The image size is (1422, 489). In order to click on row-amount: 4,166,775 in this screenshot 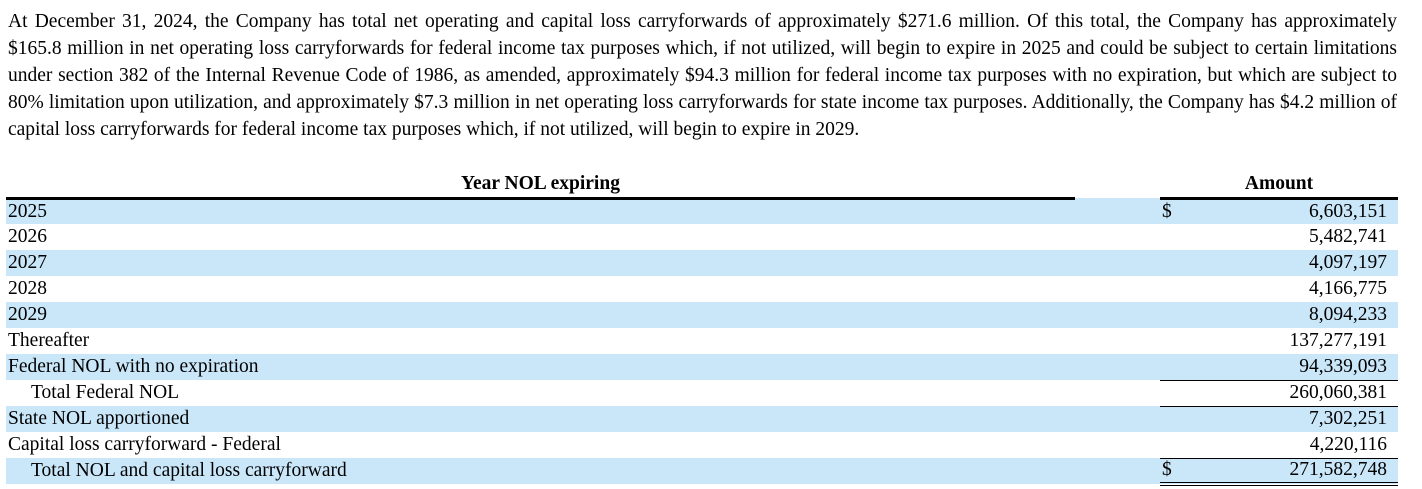, I will do `click(1348, 288)`.